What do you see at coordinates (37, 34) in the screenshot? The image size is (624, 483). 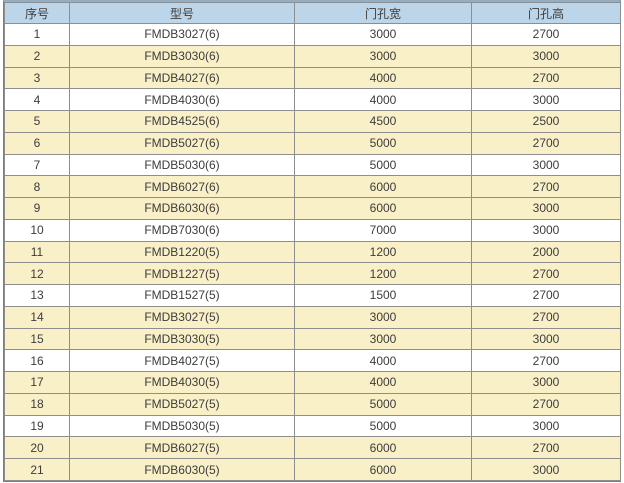 I see `table-cell: 1` at bounding box center [37, 34].